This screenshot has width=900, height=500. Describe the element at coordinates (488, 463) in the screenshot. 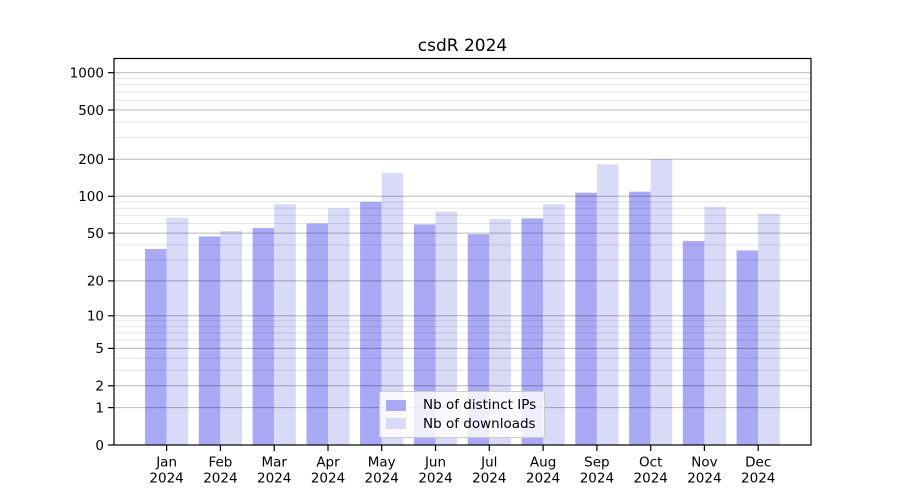

I see `x-tick-label-month-jul: Jul` at that location.